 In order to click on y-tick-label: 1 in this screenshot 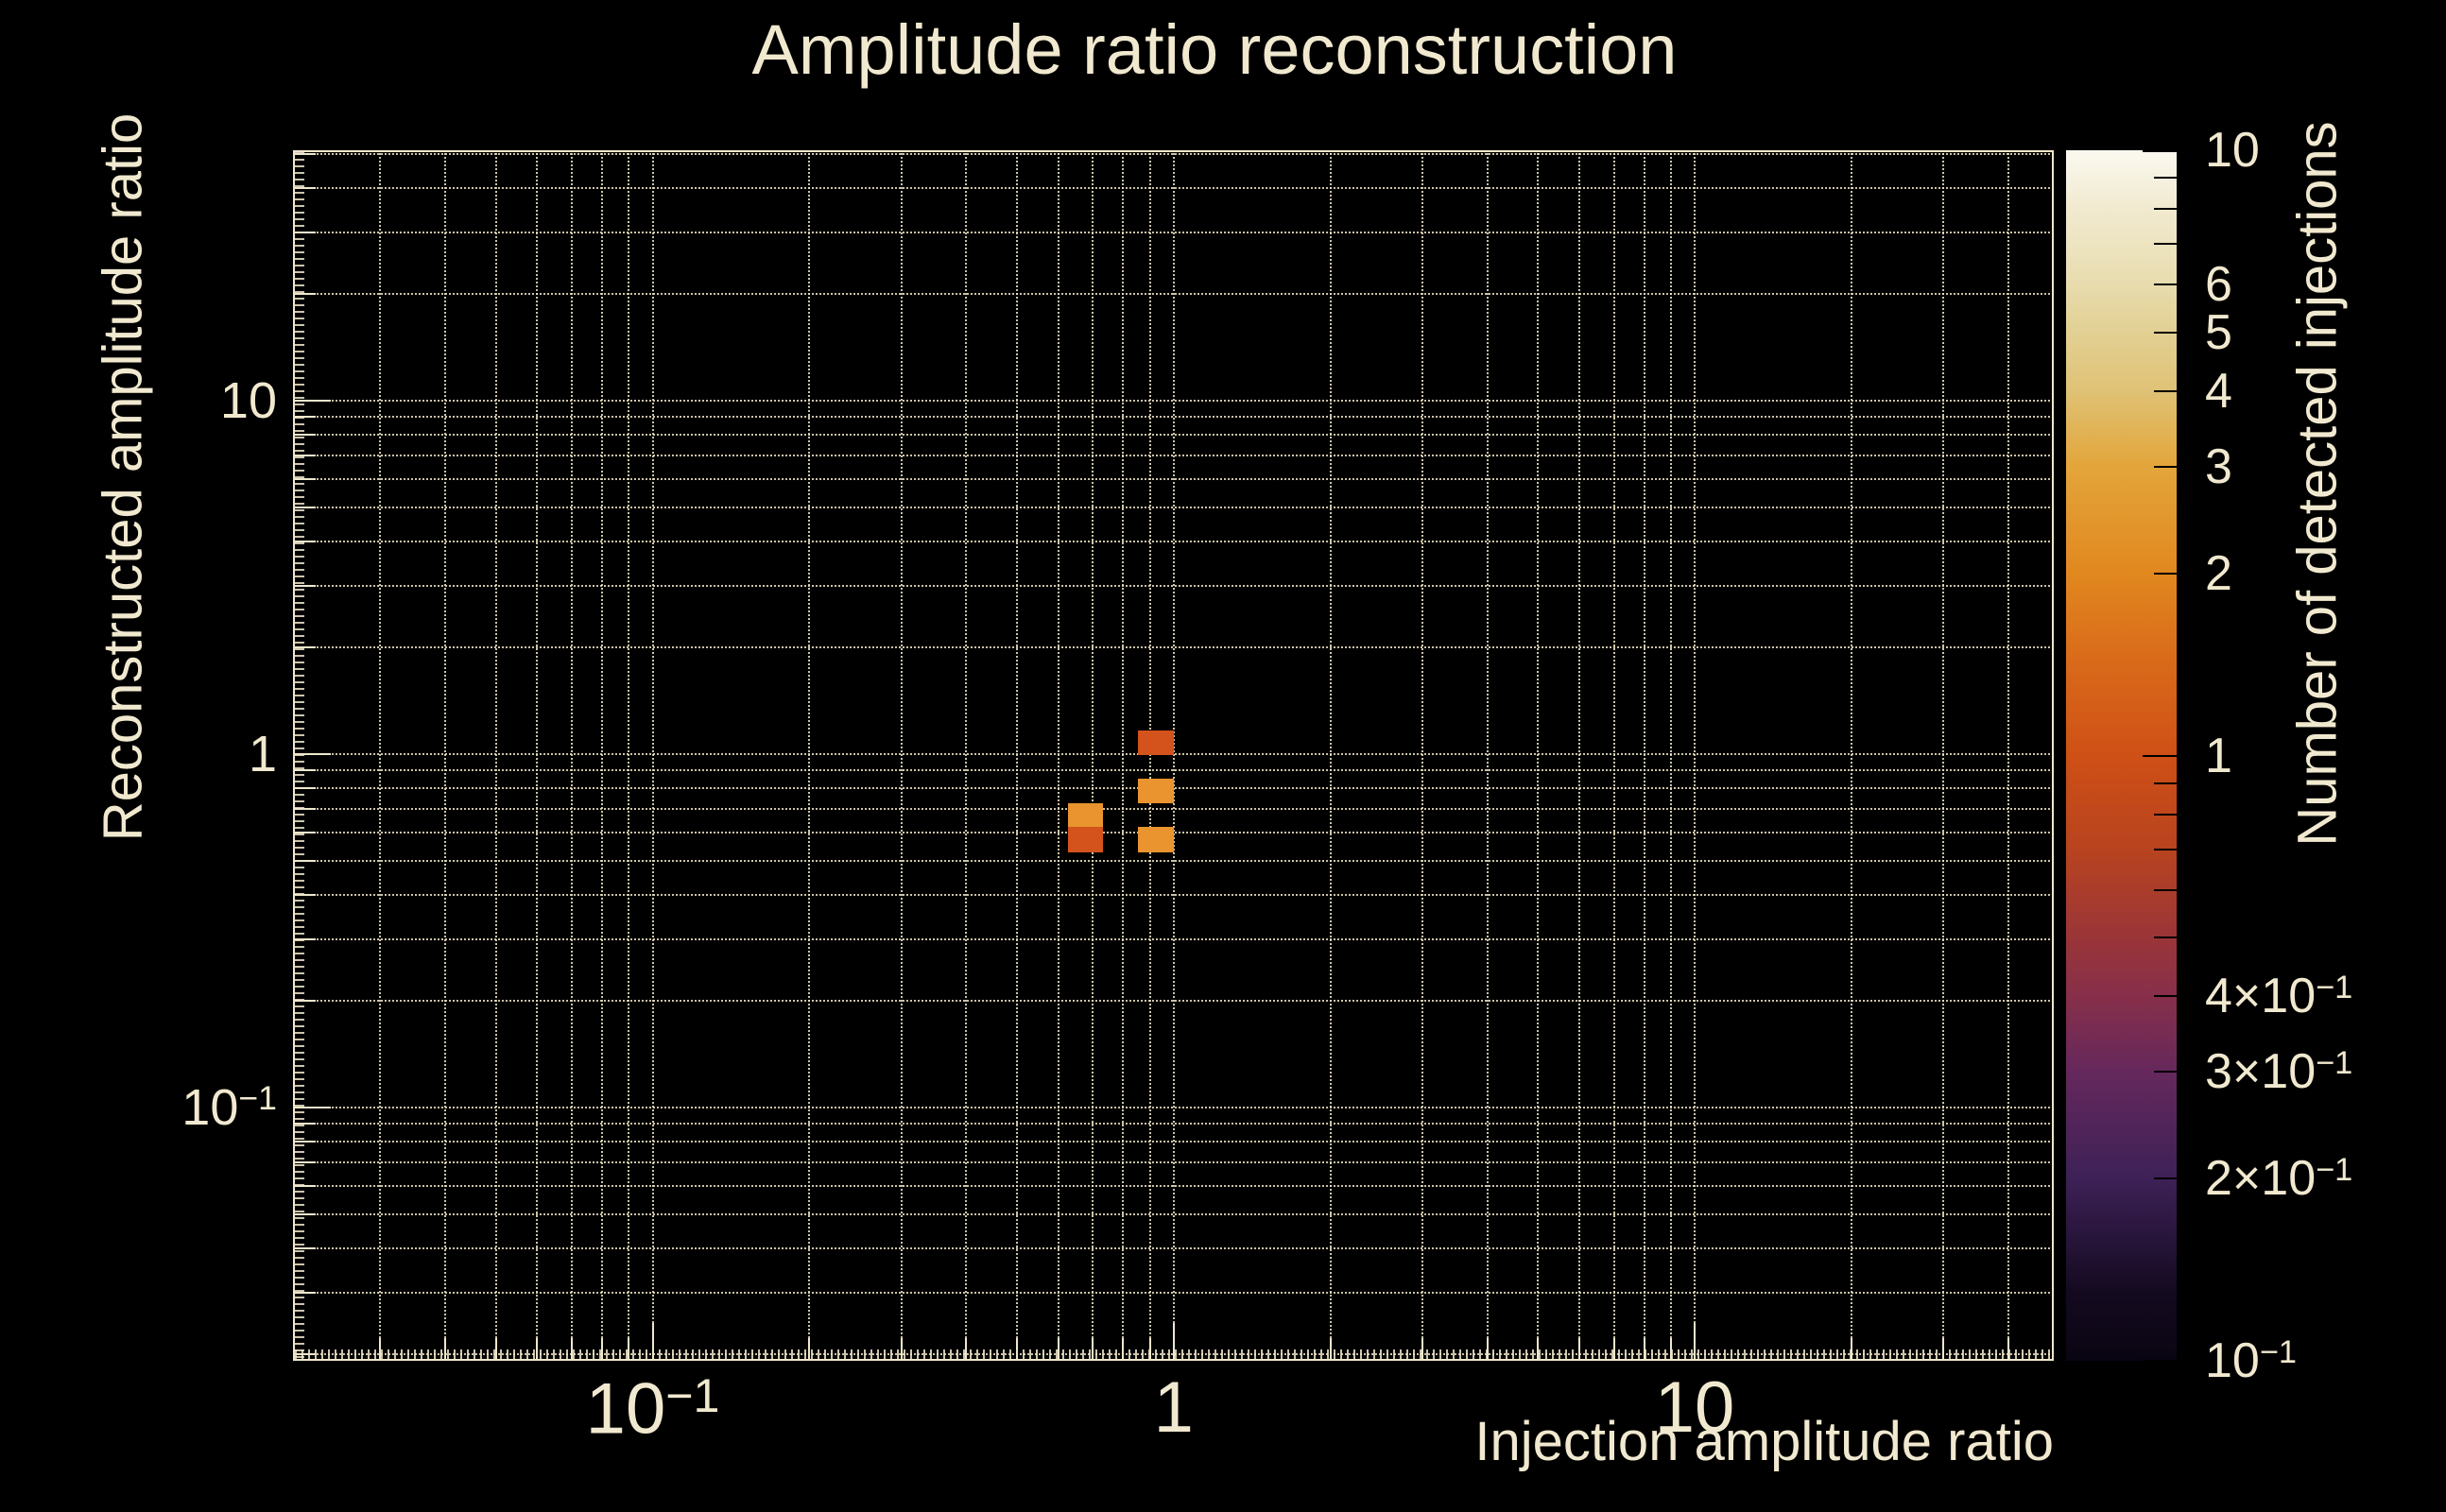, I will do `click(262, 753)`.